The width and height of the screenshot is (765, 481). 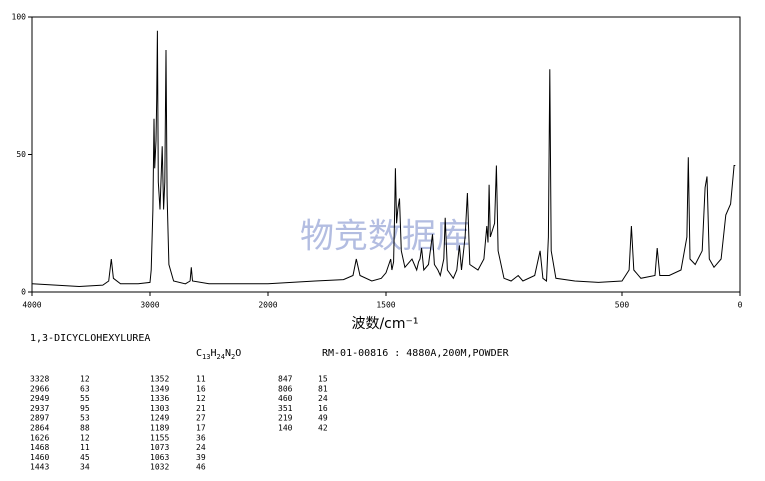 I want to click on peak-wavenumber: 351, so click(x=285, y=408).